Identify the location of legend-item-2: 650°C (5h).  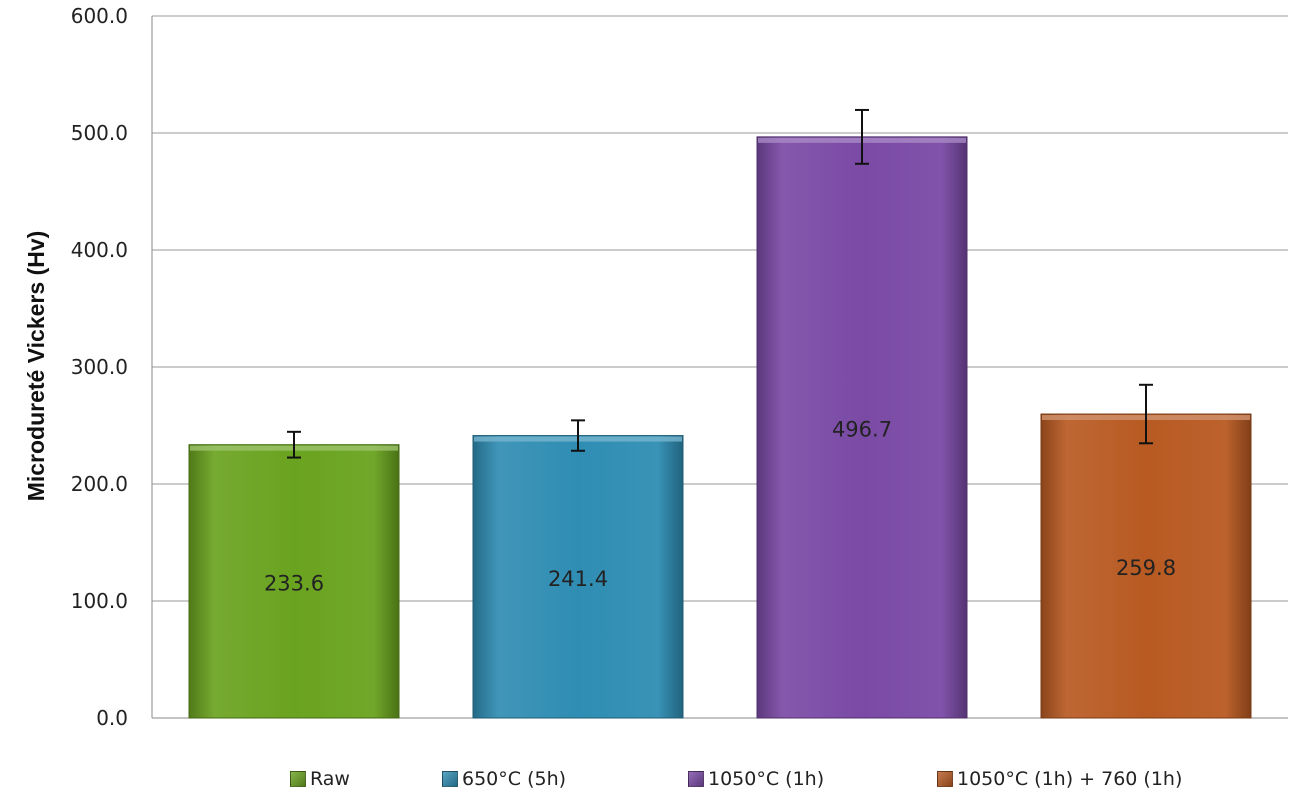
(504, 779).